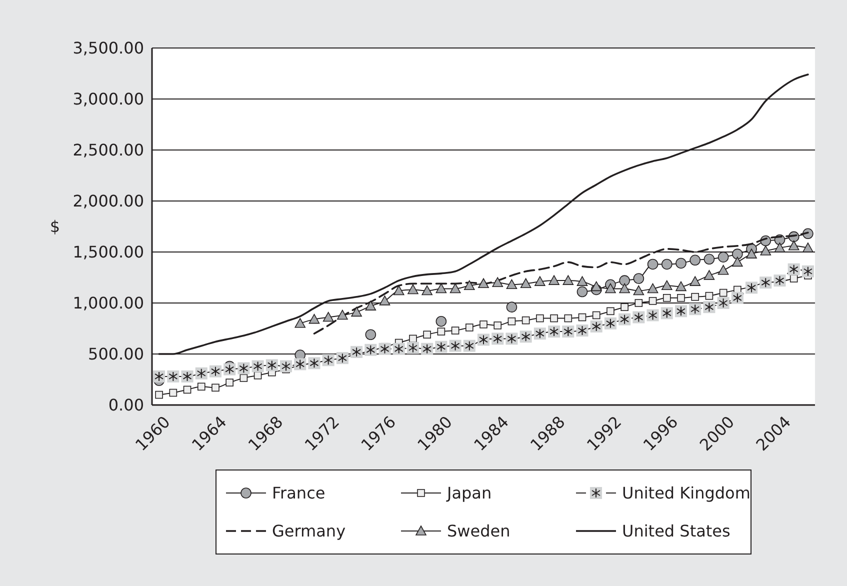 Image resolution: width=847 pixels, height=586 pixels. Describe the element at coordinates (108, 48) in the screenshot. I see `y-tick-label: 3,500.00` at that location.